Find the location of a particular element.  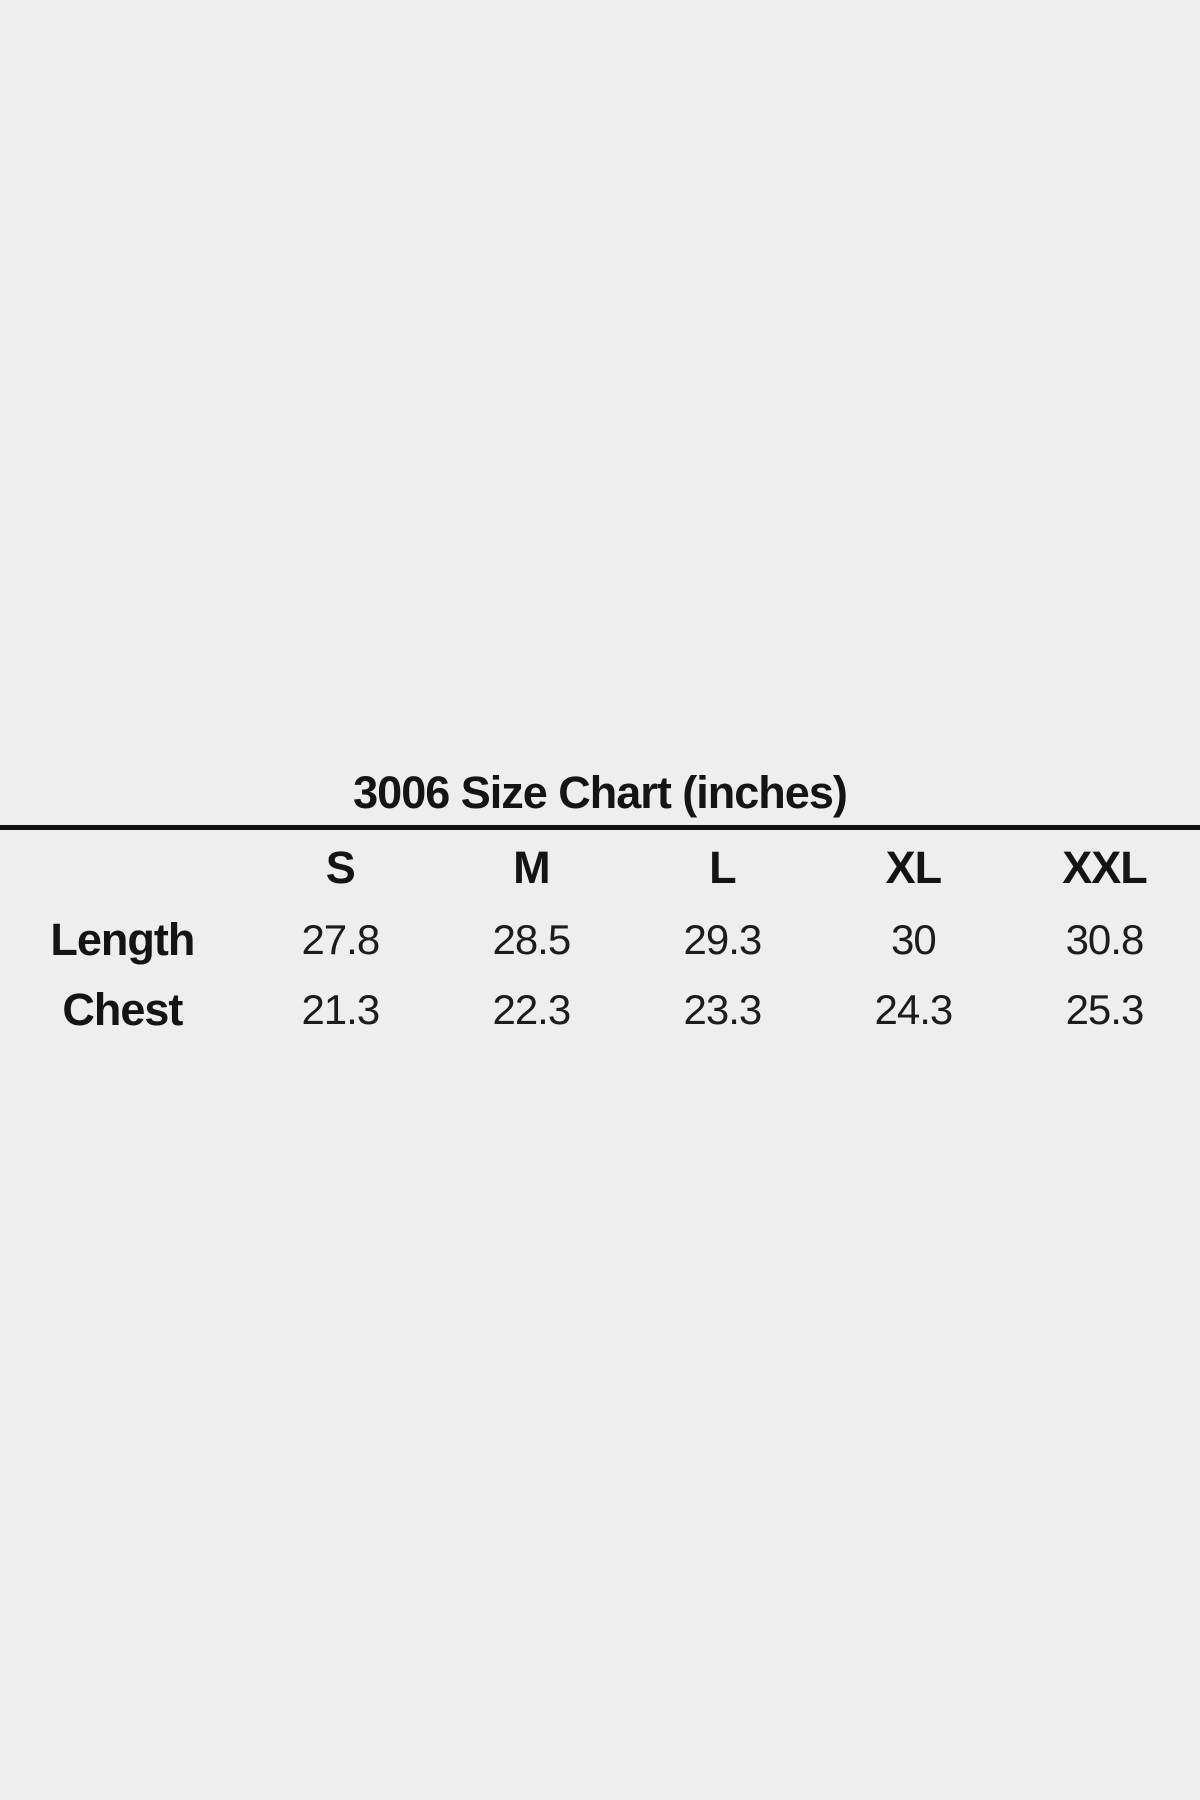

length-value-l: 29.3 is located at coordinates (723, 939).